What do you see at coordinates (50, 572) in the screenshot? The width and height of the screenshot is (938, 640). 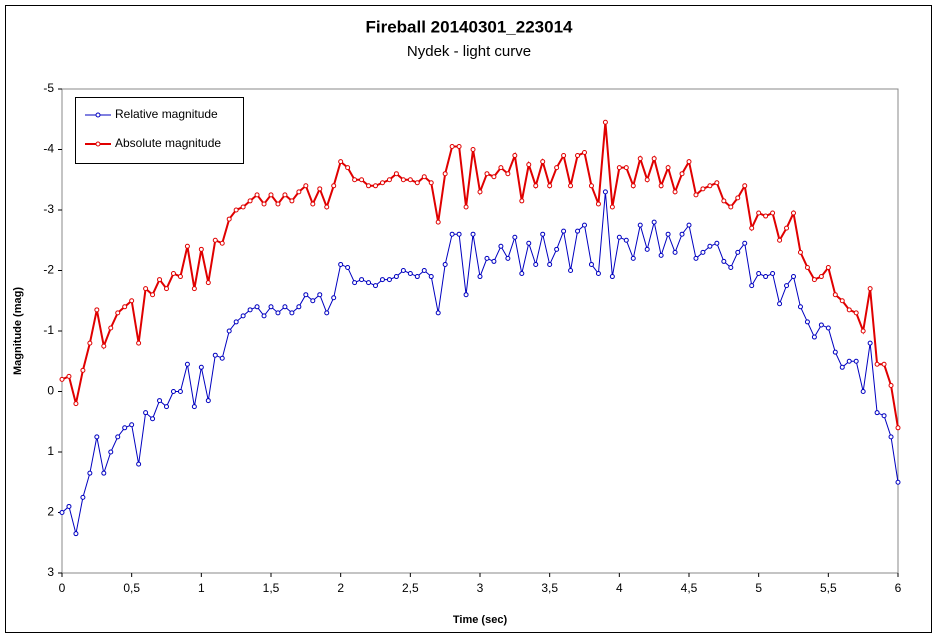 I see `y-tick-label: 3` at bounding box center [50, 572].